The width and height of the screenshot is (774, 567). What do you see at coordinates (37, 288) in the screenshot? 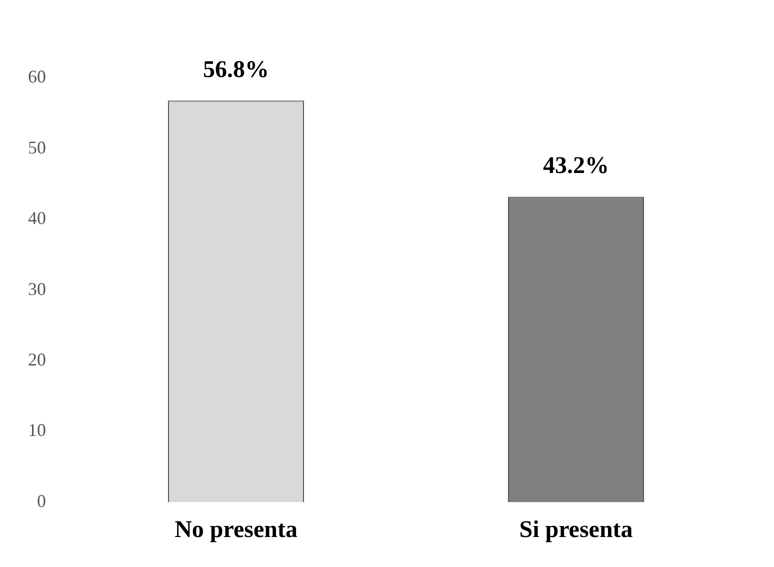
I see `y-tick-label: 30` at bounding box center [37, 288].